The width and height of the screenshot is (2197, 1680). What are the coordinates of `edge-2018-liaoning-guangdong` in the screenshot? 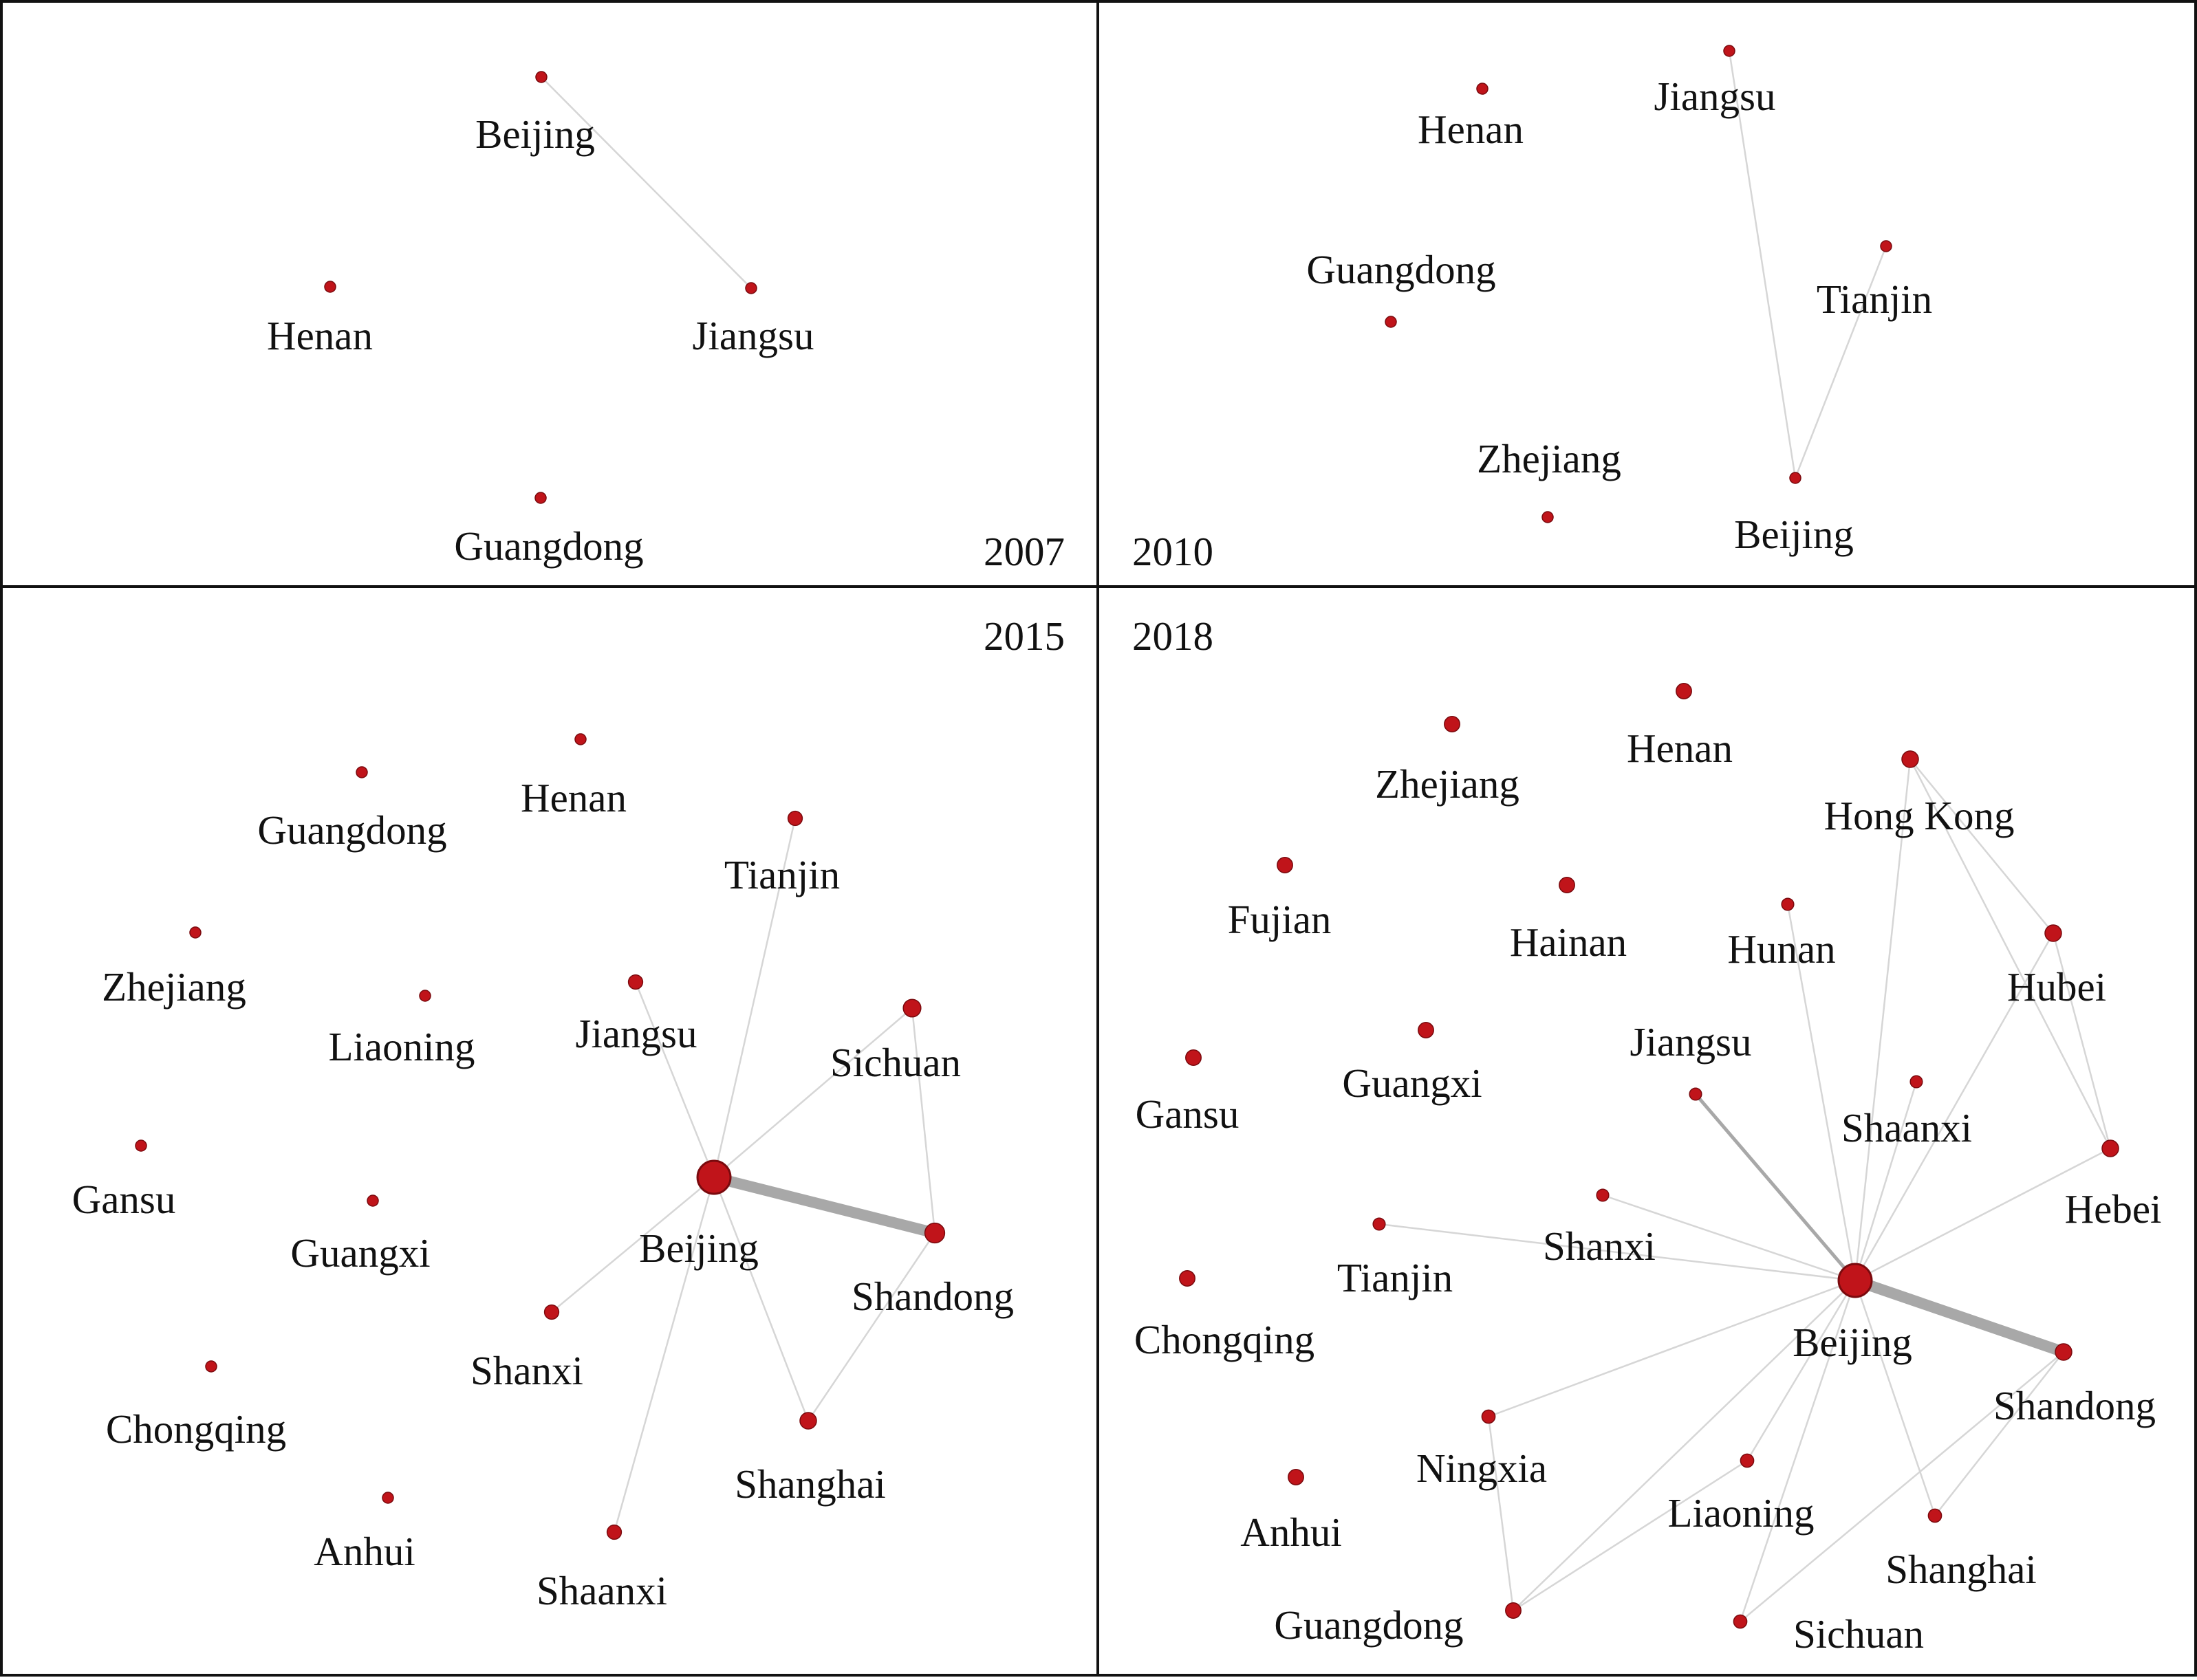 It's located at (1630, 1535).